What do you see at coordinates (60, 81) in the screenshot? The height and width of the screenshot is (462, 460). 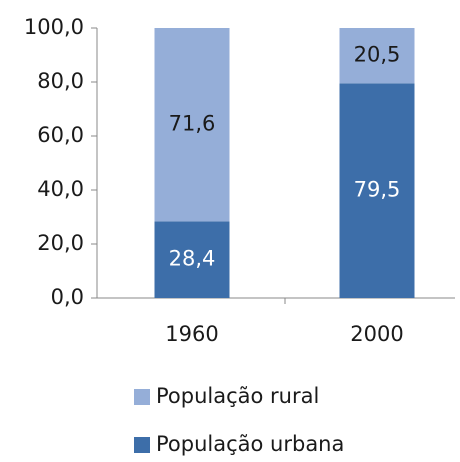 I see `y-tick-label: 80,0` at bounding box center [60, 81].